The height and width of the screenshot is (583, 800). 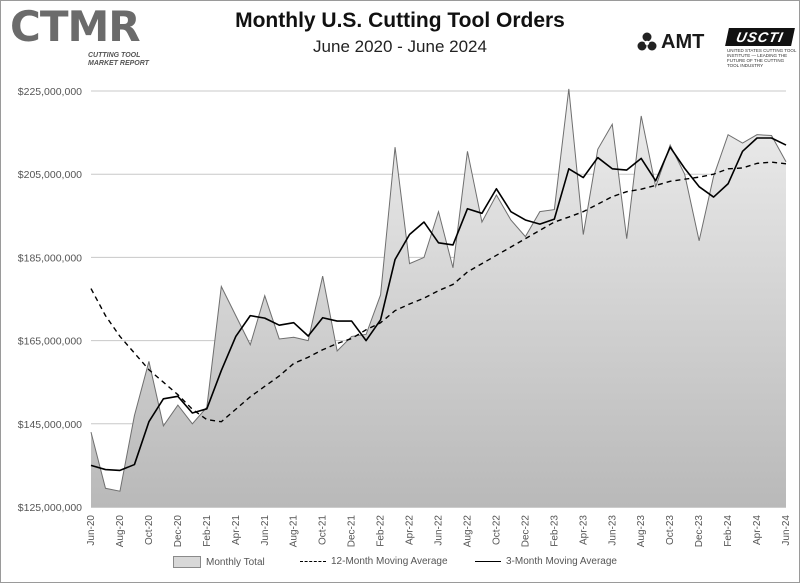 What do you see at coordinates (410, 530) in the screenshot?
I see `x-tick-label: Apr-22` at bounding box center [410, 530].